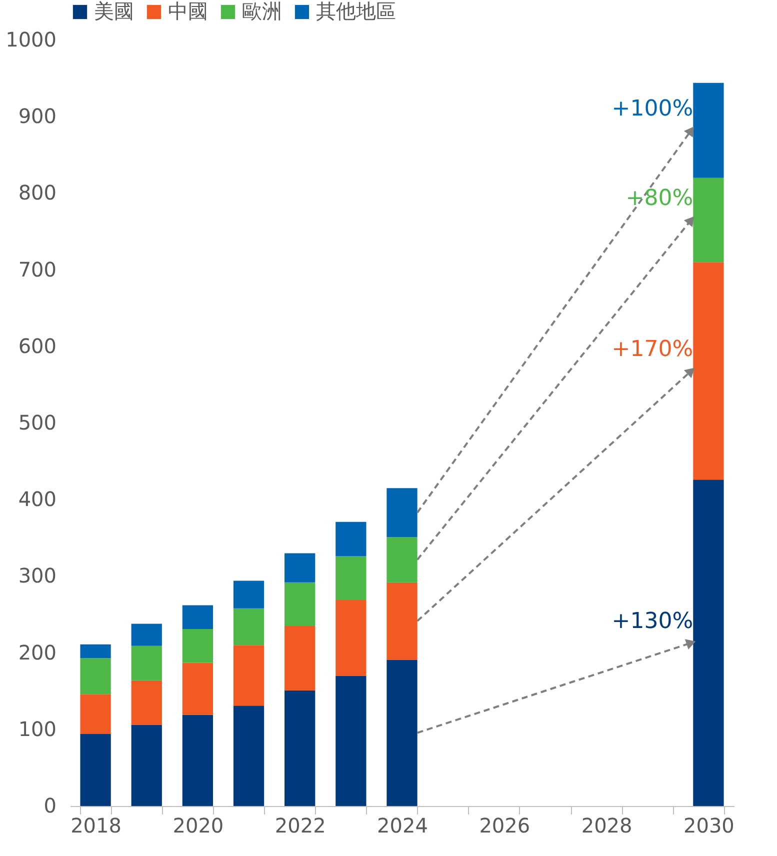 The height and width of the screenshot is (856, 777). Describe the element at coordinates (188, 11) in the screenshot. I see `legend-label: 中國` at that location.